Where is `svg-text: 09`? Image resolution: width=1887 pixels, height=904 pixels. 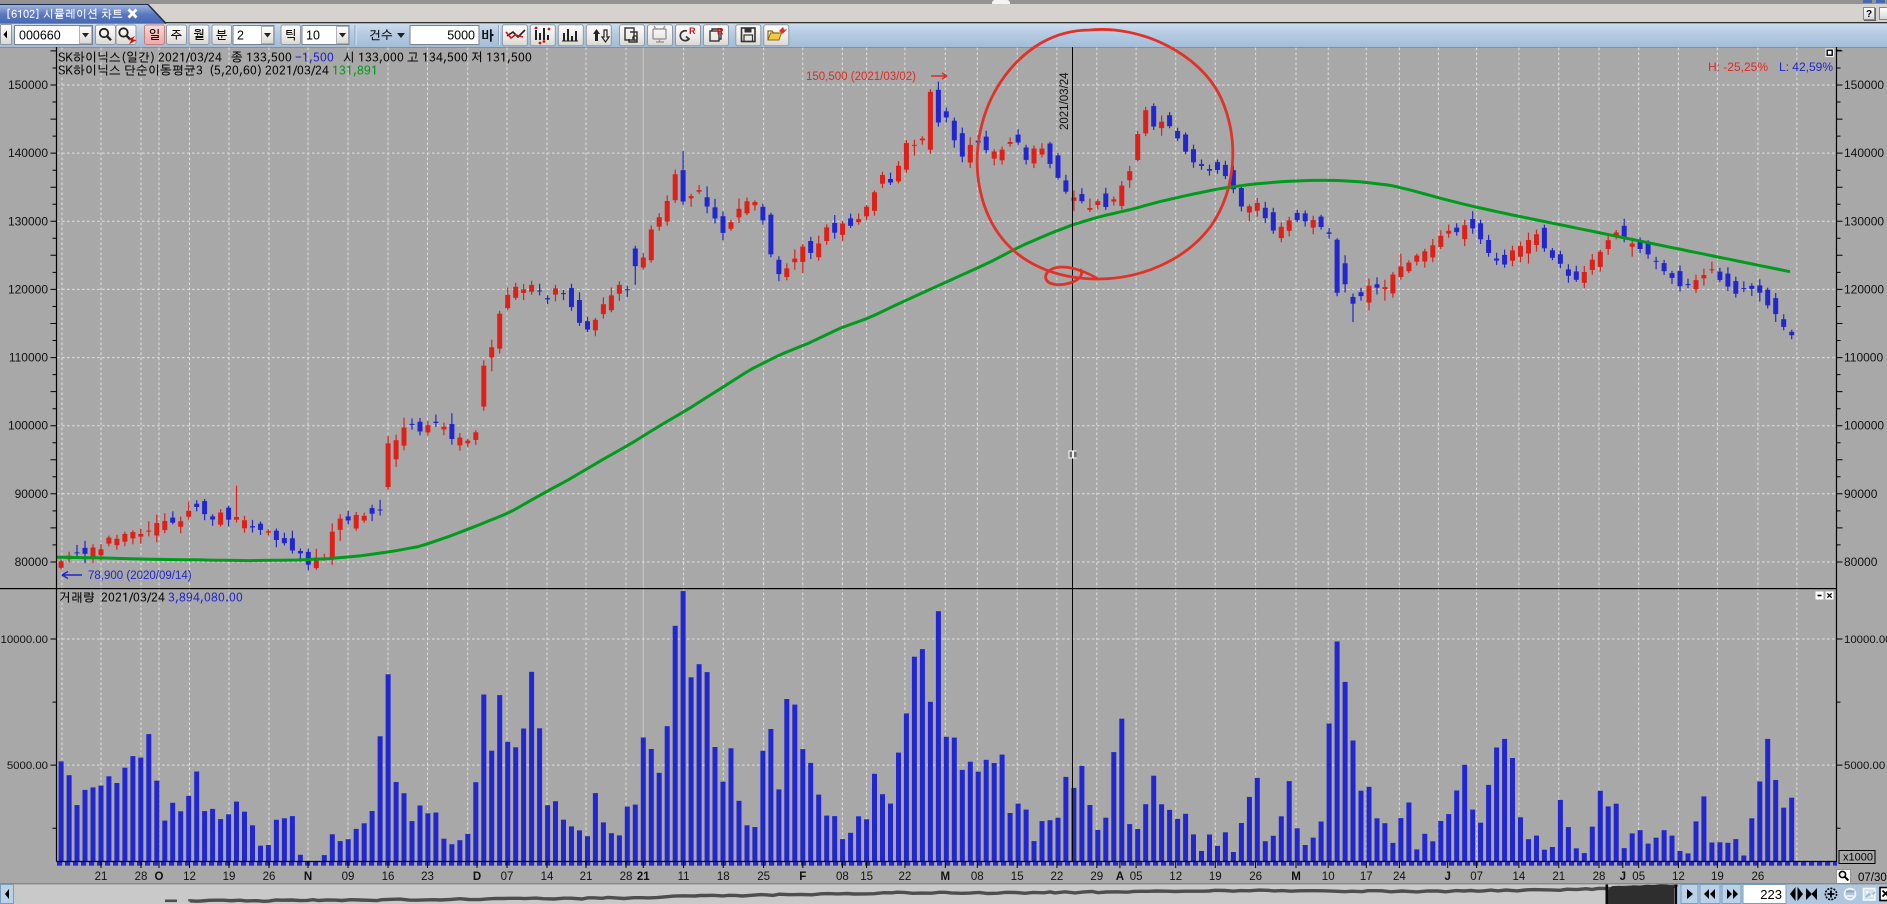
svg-text: 09 is located at coordinates (348, 877).